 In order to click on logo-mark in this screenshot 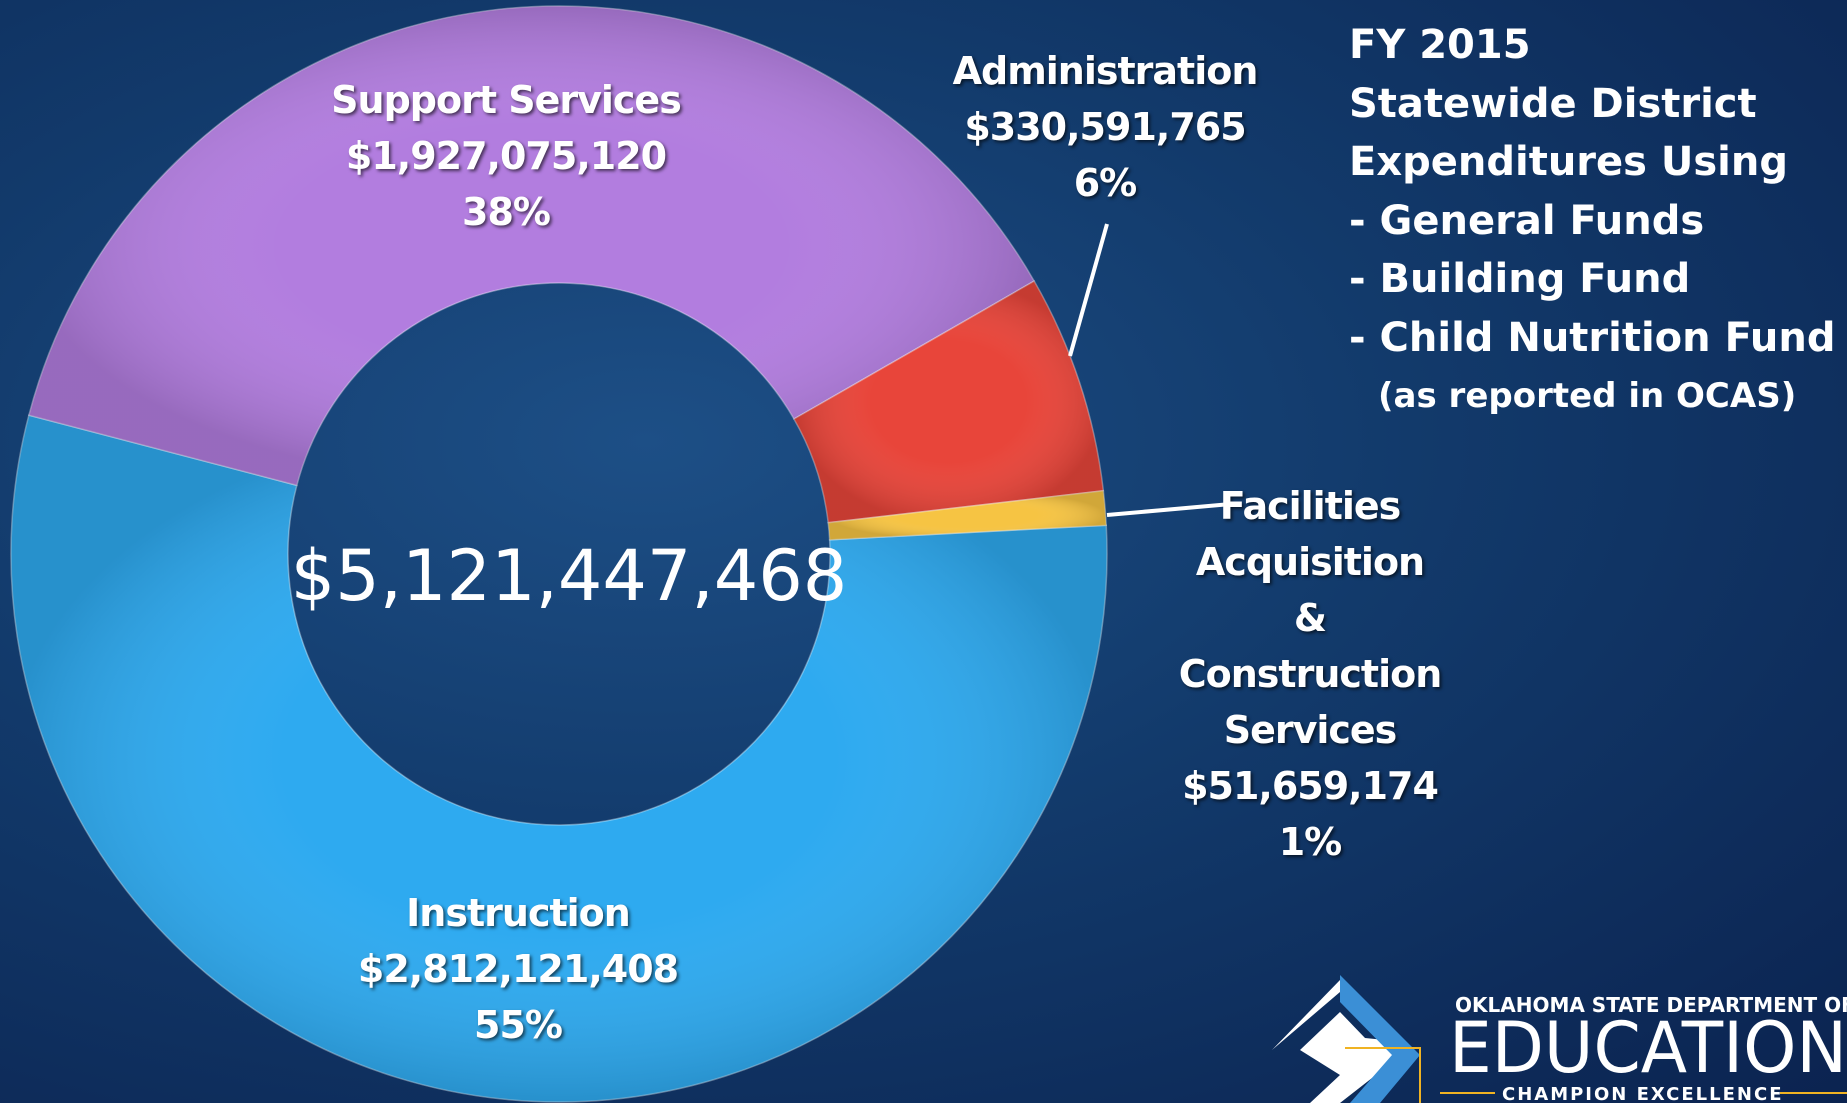, I will do `click(1559, 1039)`.